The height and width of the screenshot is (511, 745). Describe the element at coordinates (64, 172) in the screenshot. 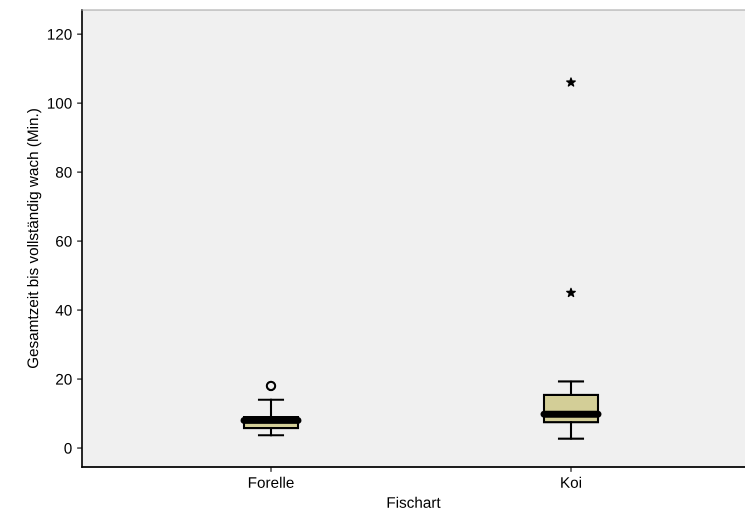

I see `y-tick-label: 80` at that location.